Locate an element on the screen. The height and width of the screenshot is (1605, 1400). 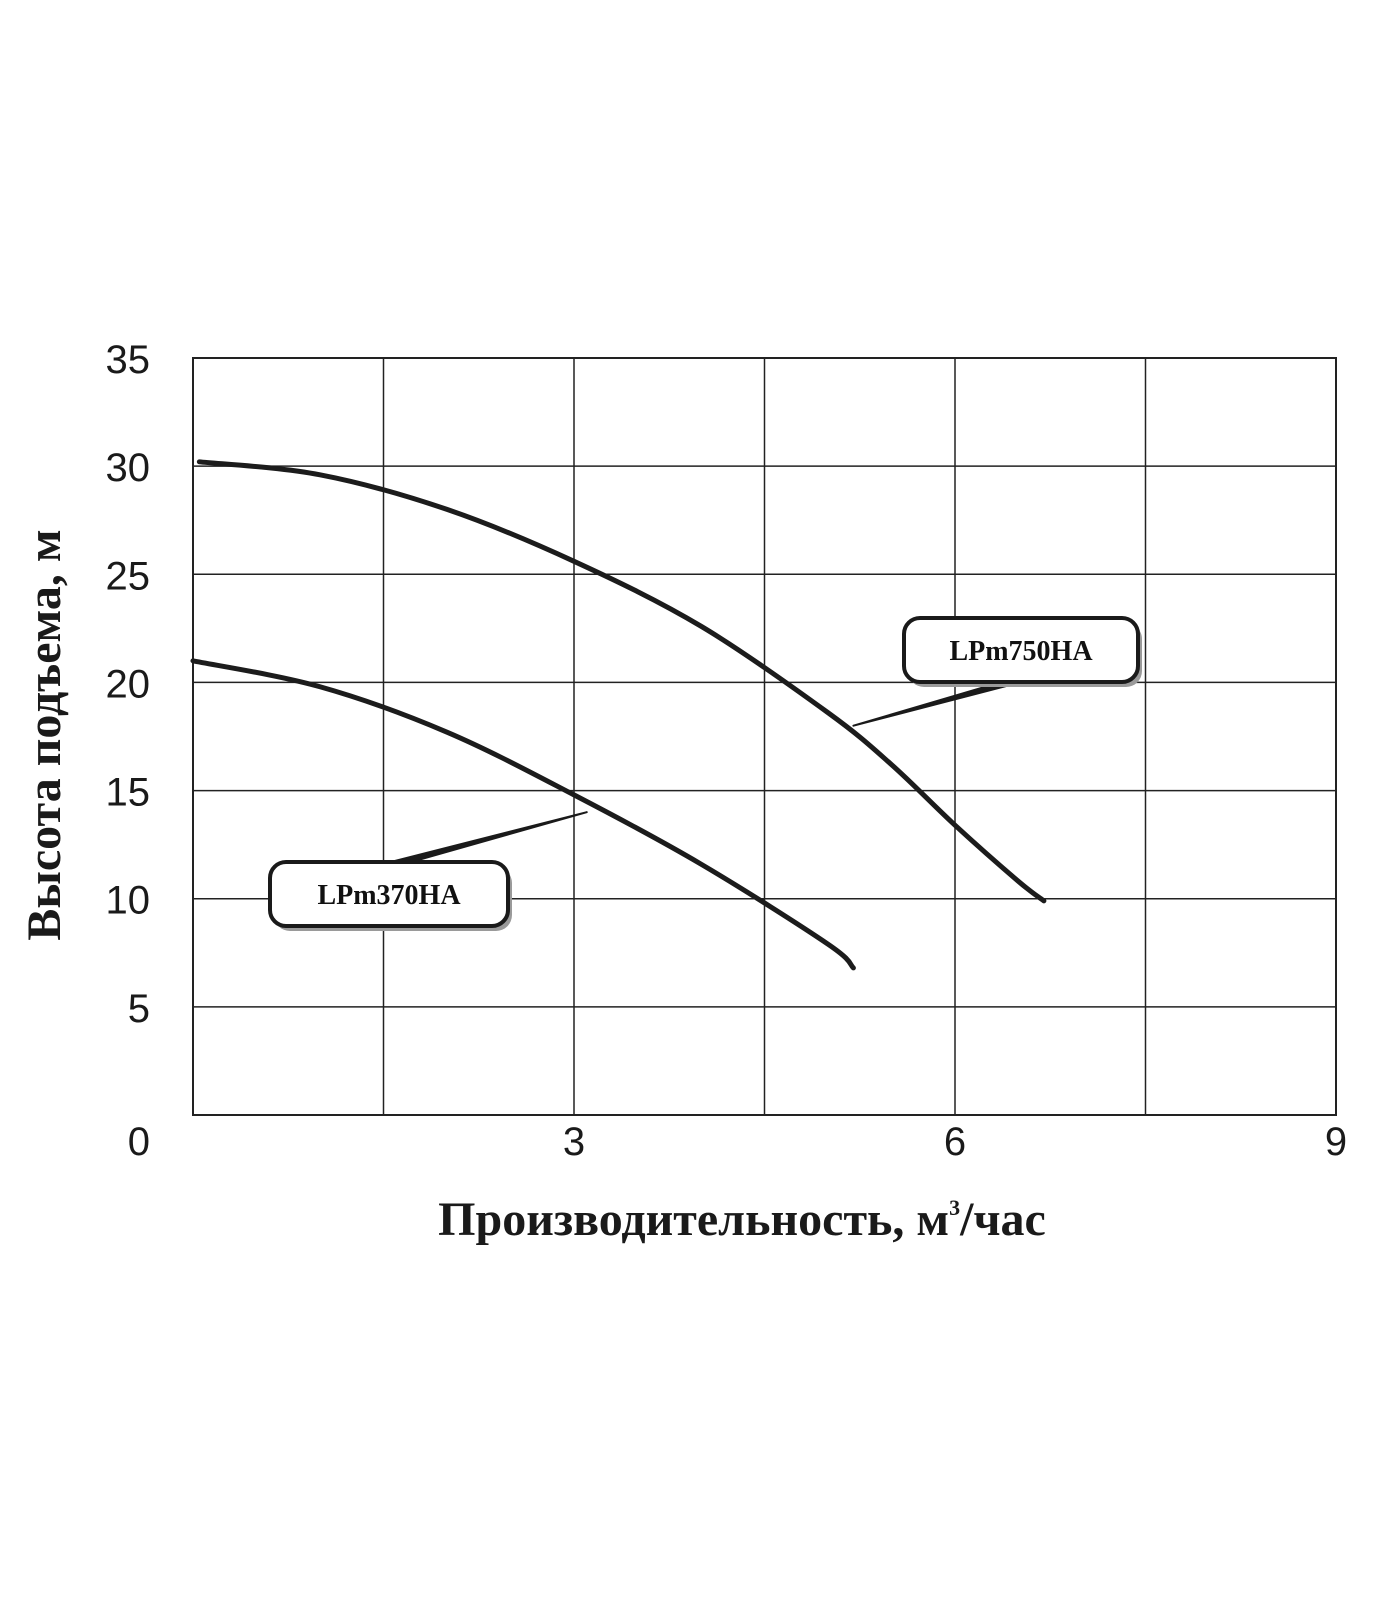
x-tick-labels: 3 6 9 is located at coordinates (955, 1142).